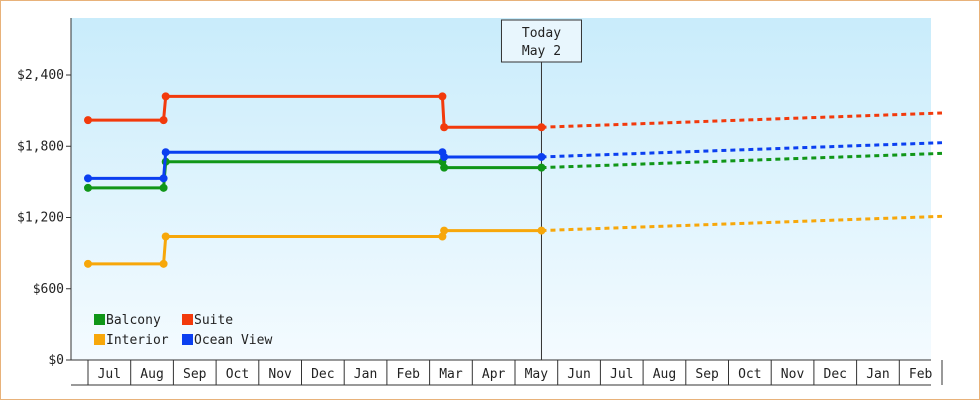 The height and width of the screenshot is (400, 980). I want to click on y-tick-label: $2,400, so click(40, 75).